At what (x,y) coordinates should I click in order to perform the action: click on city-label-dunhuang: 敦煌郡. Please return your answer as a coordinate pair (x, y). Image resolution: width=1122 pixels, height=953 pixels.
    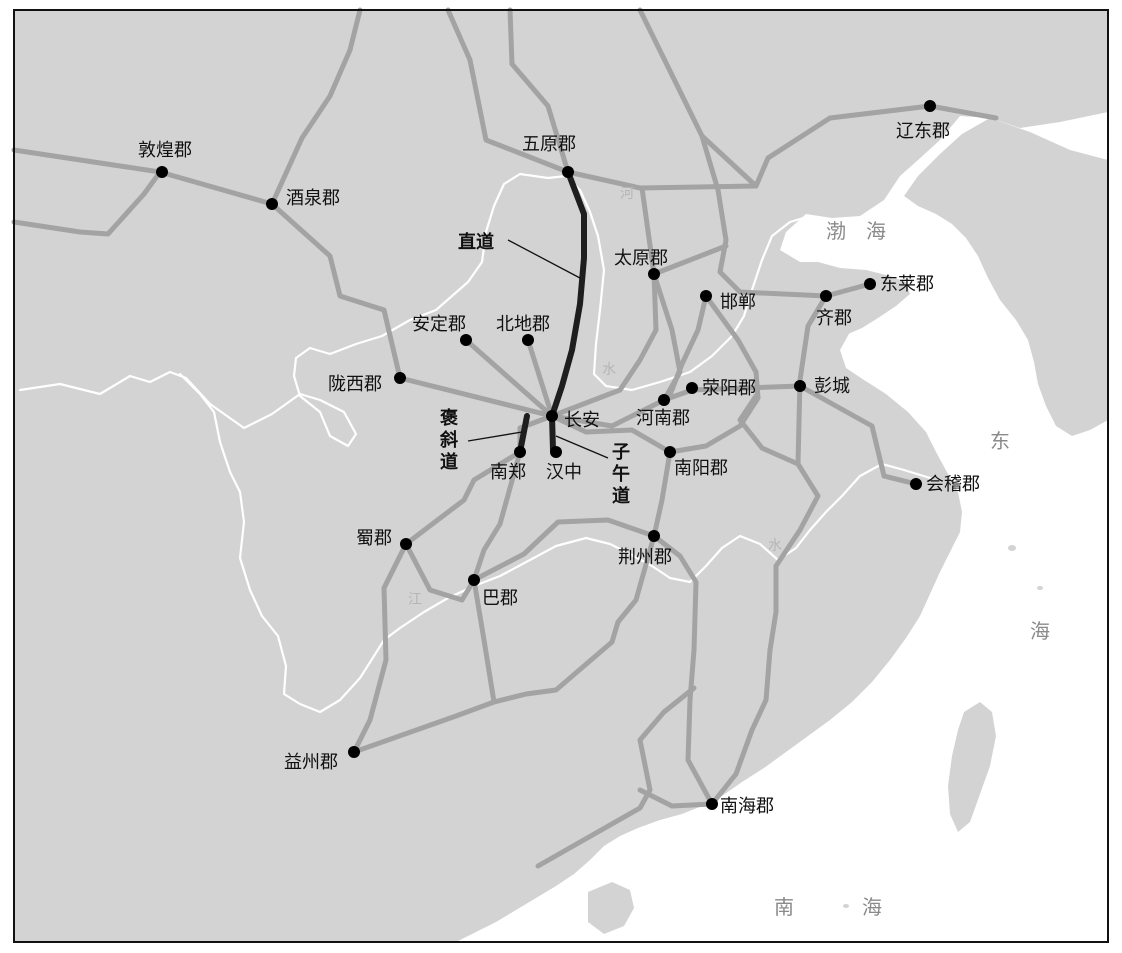
    Looking at the image, I should click on (165, 150).